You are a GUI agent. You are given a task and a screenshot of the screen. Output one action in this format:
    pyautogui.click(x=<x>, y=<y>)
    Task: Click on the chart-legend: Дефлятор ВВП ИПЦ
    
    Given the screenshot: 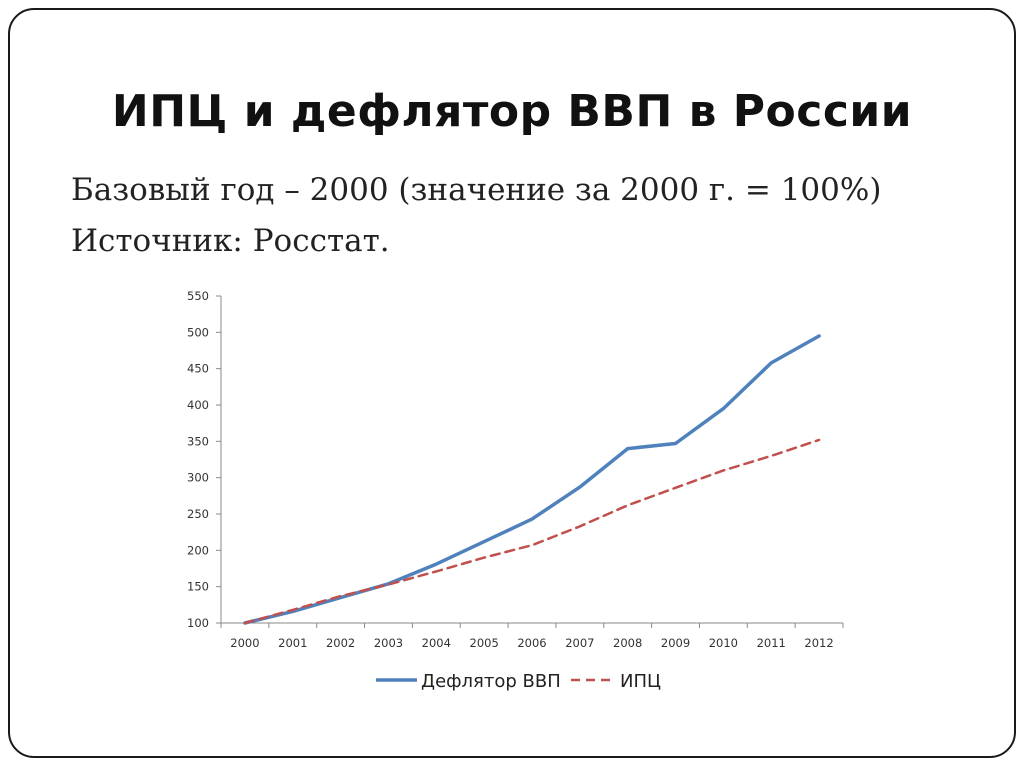 What is the action you would take?
    pyautogui.click(x=518, y=681)
    